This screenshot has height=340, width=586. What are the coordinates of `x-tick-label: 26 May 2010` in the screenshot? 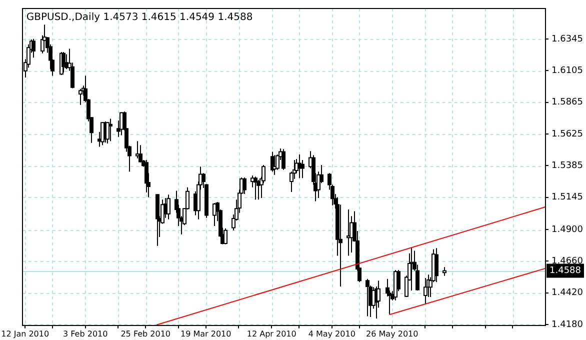 It's located at (392, 333).